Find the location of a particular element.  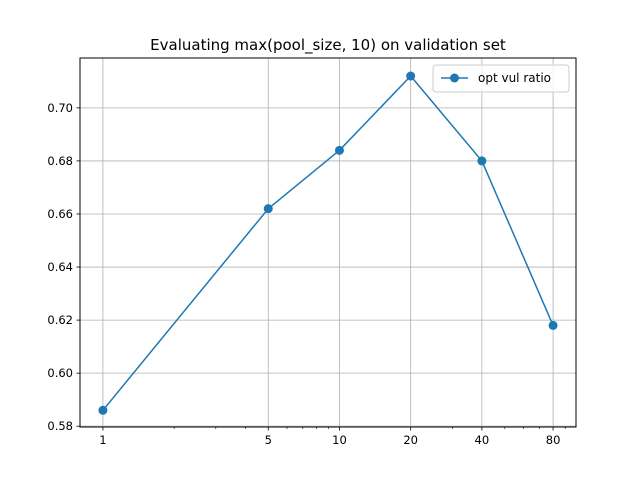

y-tick-label: 0.58 is located at coordinates (60, 426).